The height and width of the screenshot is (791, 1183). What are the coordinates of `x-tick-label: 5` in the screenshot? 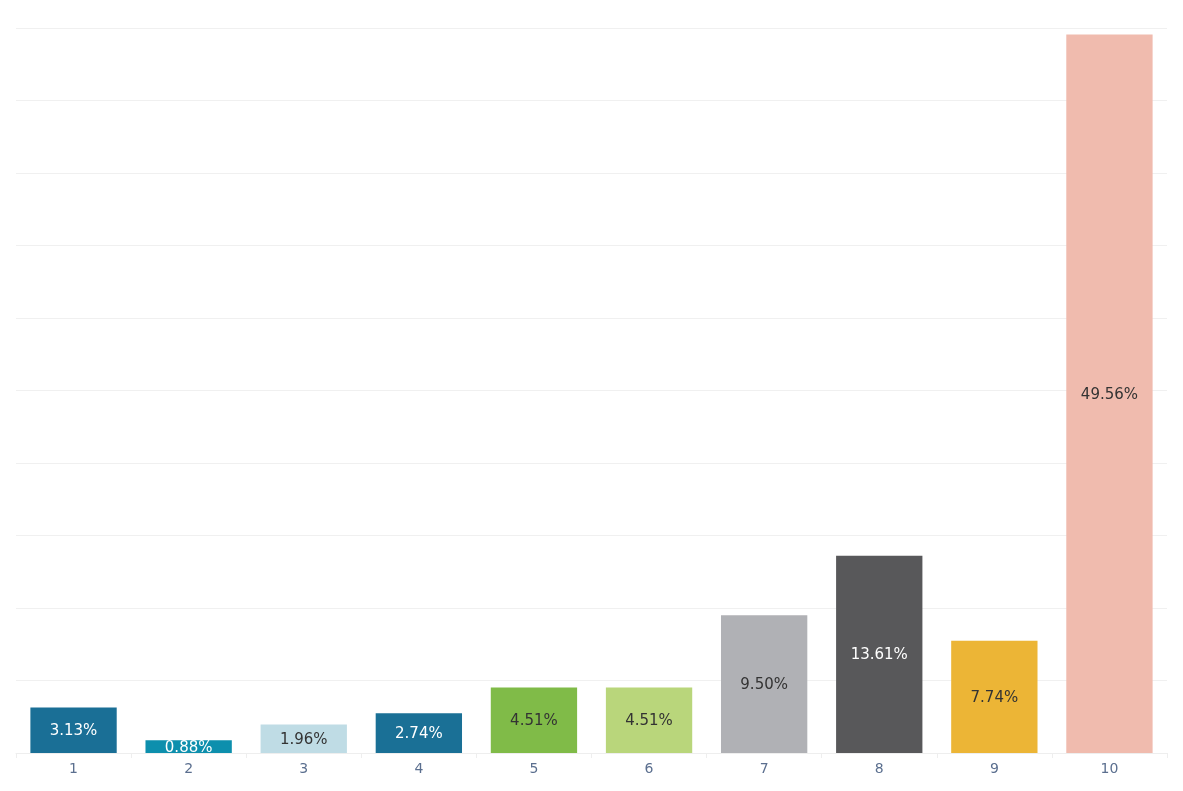 It's located at (534, 768).